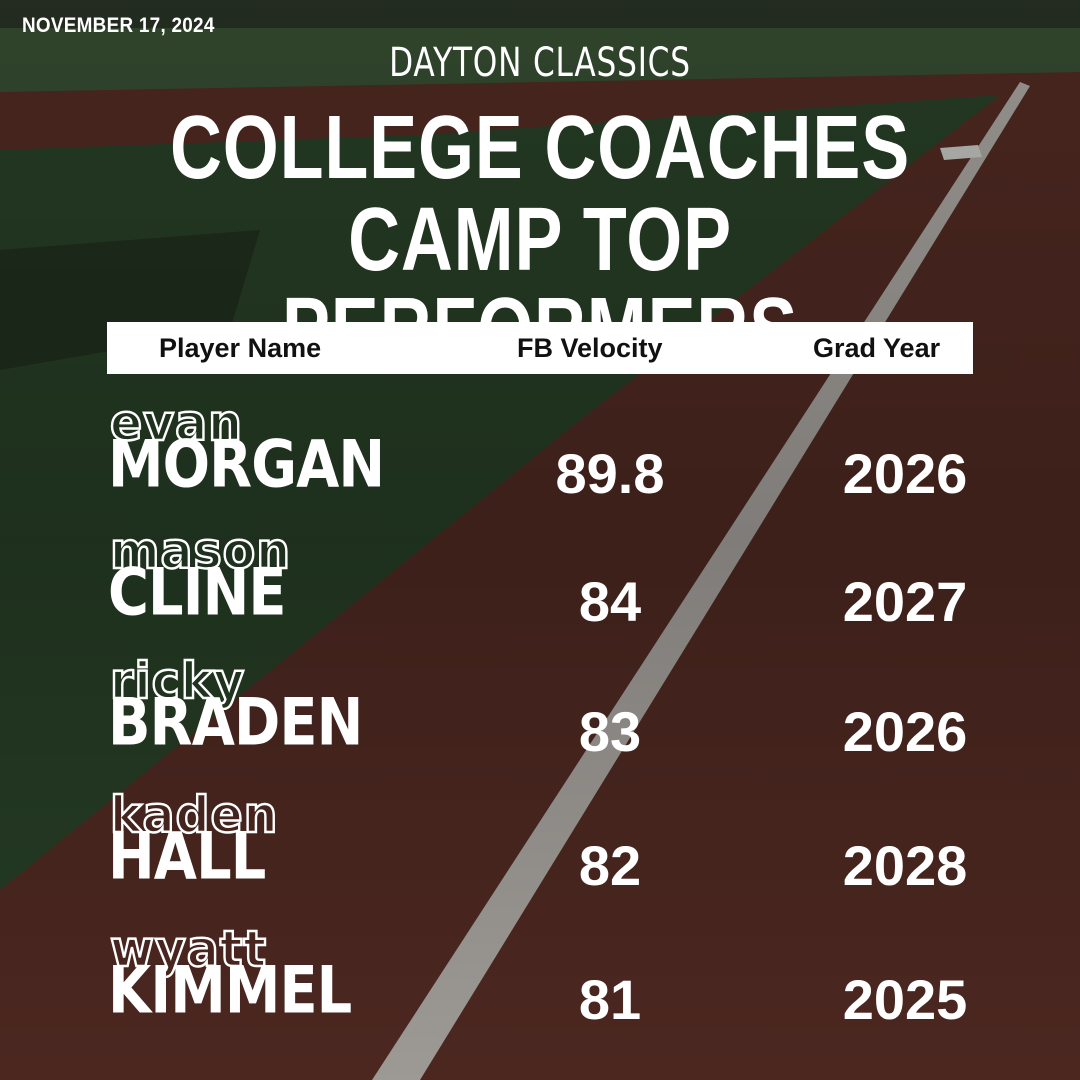 Image resolution: width=1080 pixels, height=1080 pixels. Describe the element at coordinates (877, 348) in the screenshot. I see `header-grad-year: Grad Year` at that location.